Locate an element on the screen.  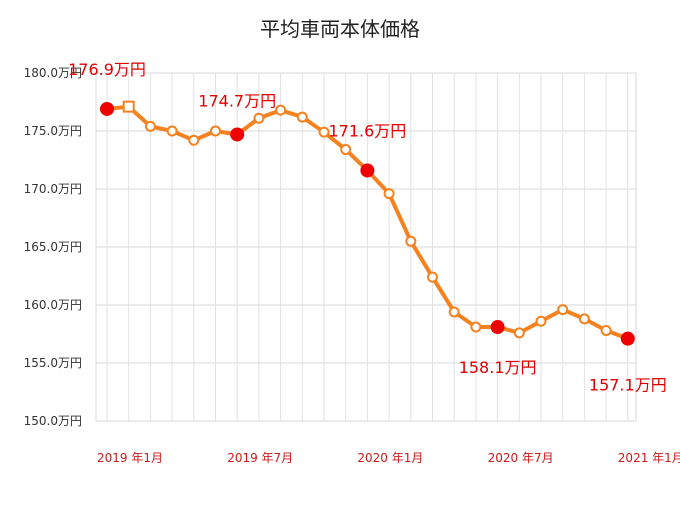
x-axis: 2019 年1月 2019 年7月 2020 年1月 2020 年7月 2021 年1月 is located at coordinates (388, 458).